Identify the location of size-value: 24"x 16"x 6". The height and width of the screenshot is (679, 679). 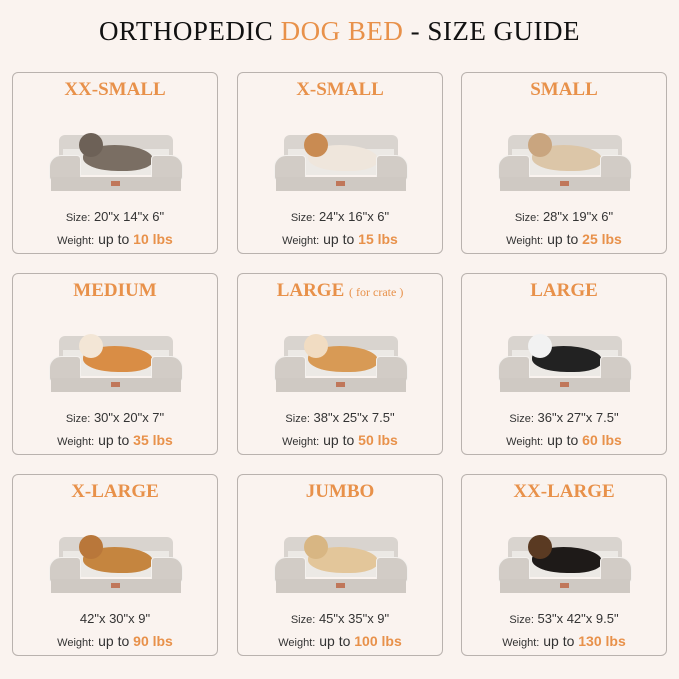
(354, 216).